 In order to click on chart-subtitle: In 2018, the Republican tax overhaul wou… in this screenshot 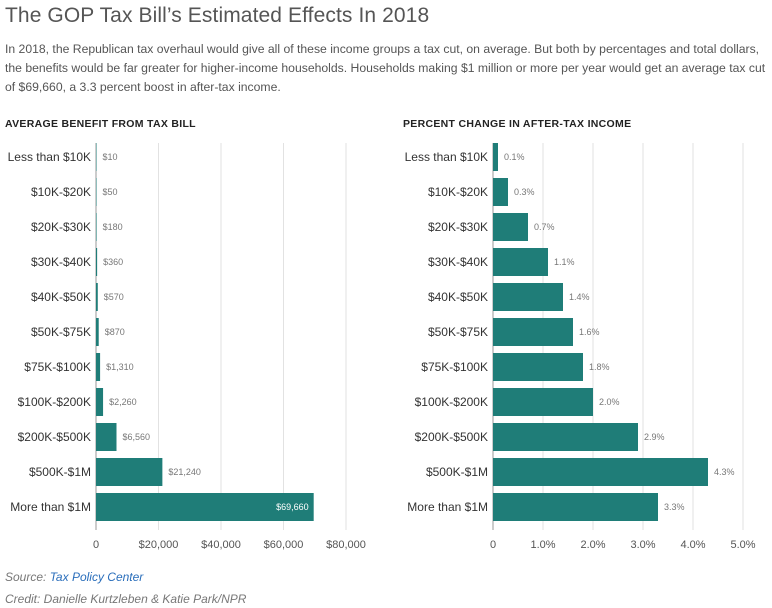, I will do `click(385, 68)`.